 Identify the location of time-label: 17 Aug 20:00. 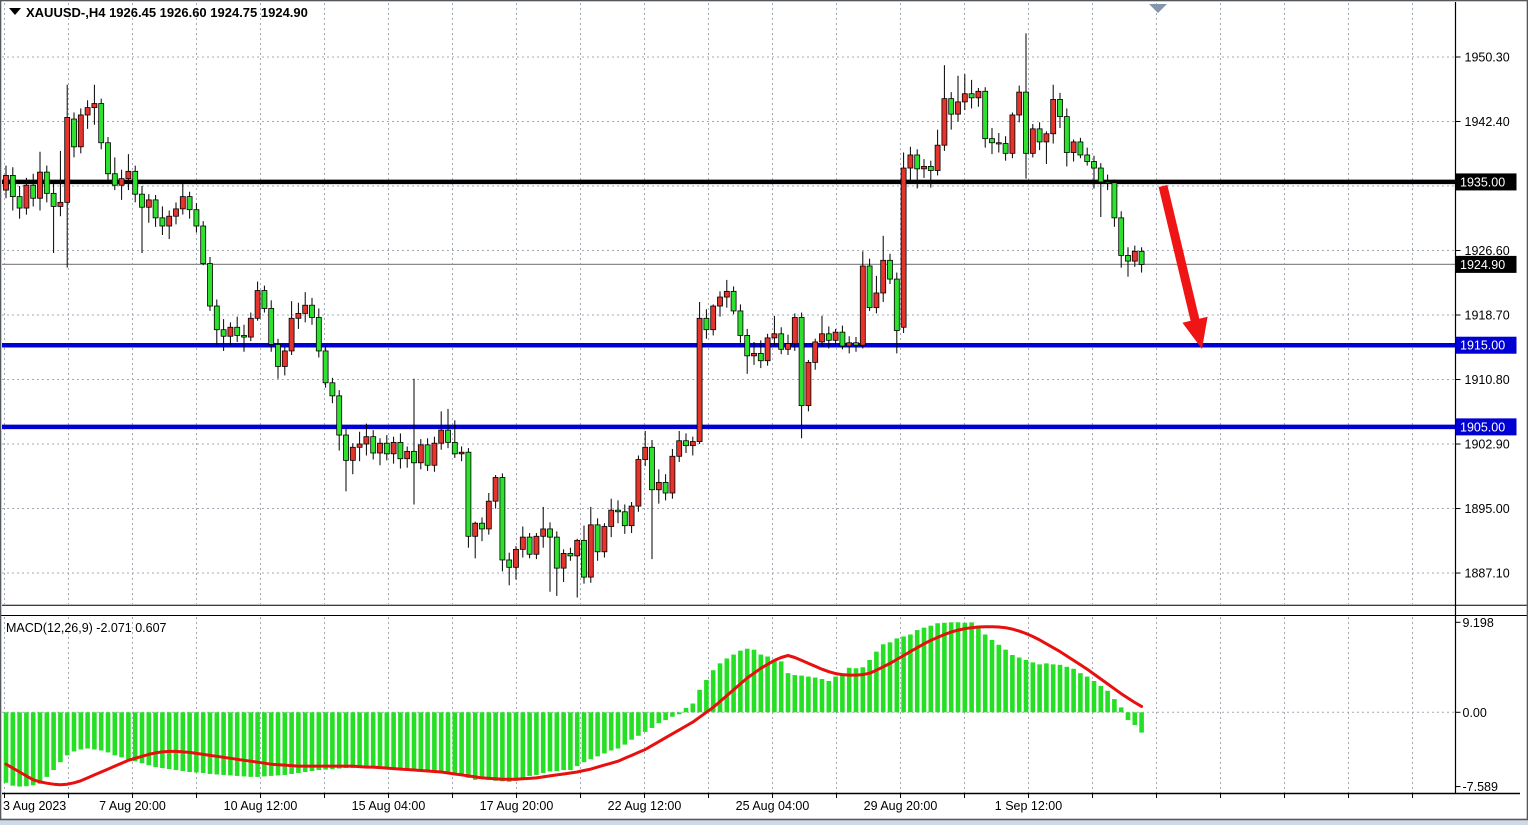
(517, 806).